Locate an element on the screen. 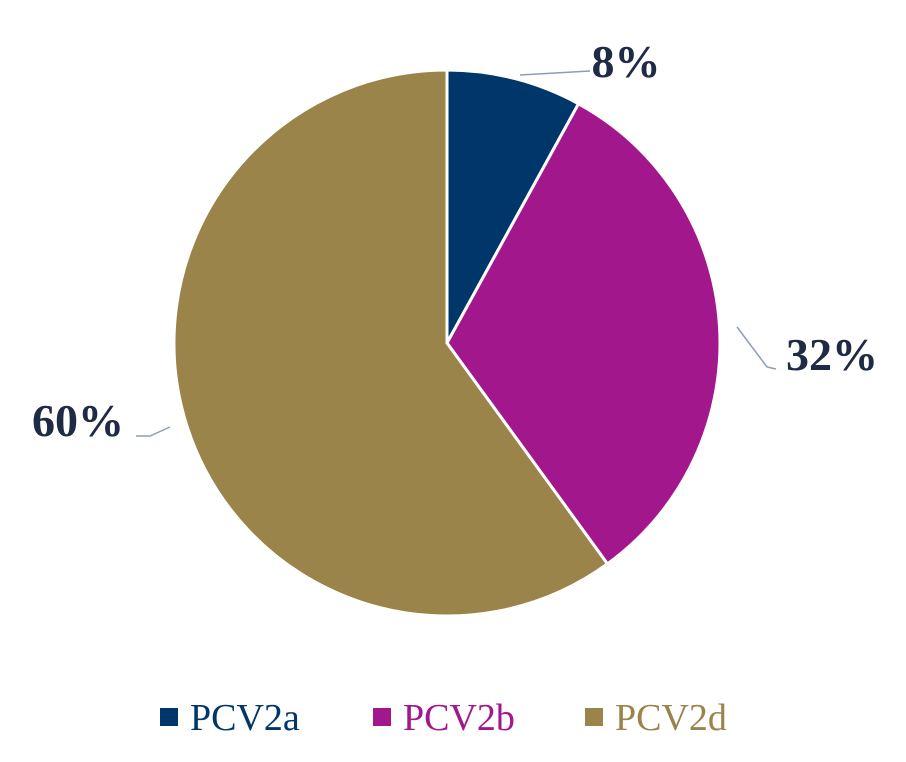 The image size is (906, 762). legend-swatch-pcv2b is located at coordinates (382, 717).